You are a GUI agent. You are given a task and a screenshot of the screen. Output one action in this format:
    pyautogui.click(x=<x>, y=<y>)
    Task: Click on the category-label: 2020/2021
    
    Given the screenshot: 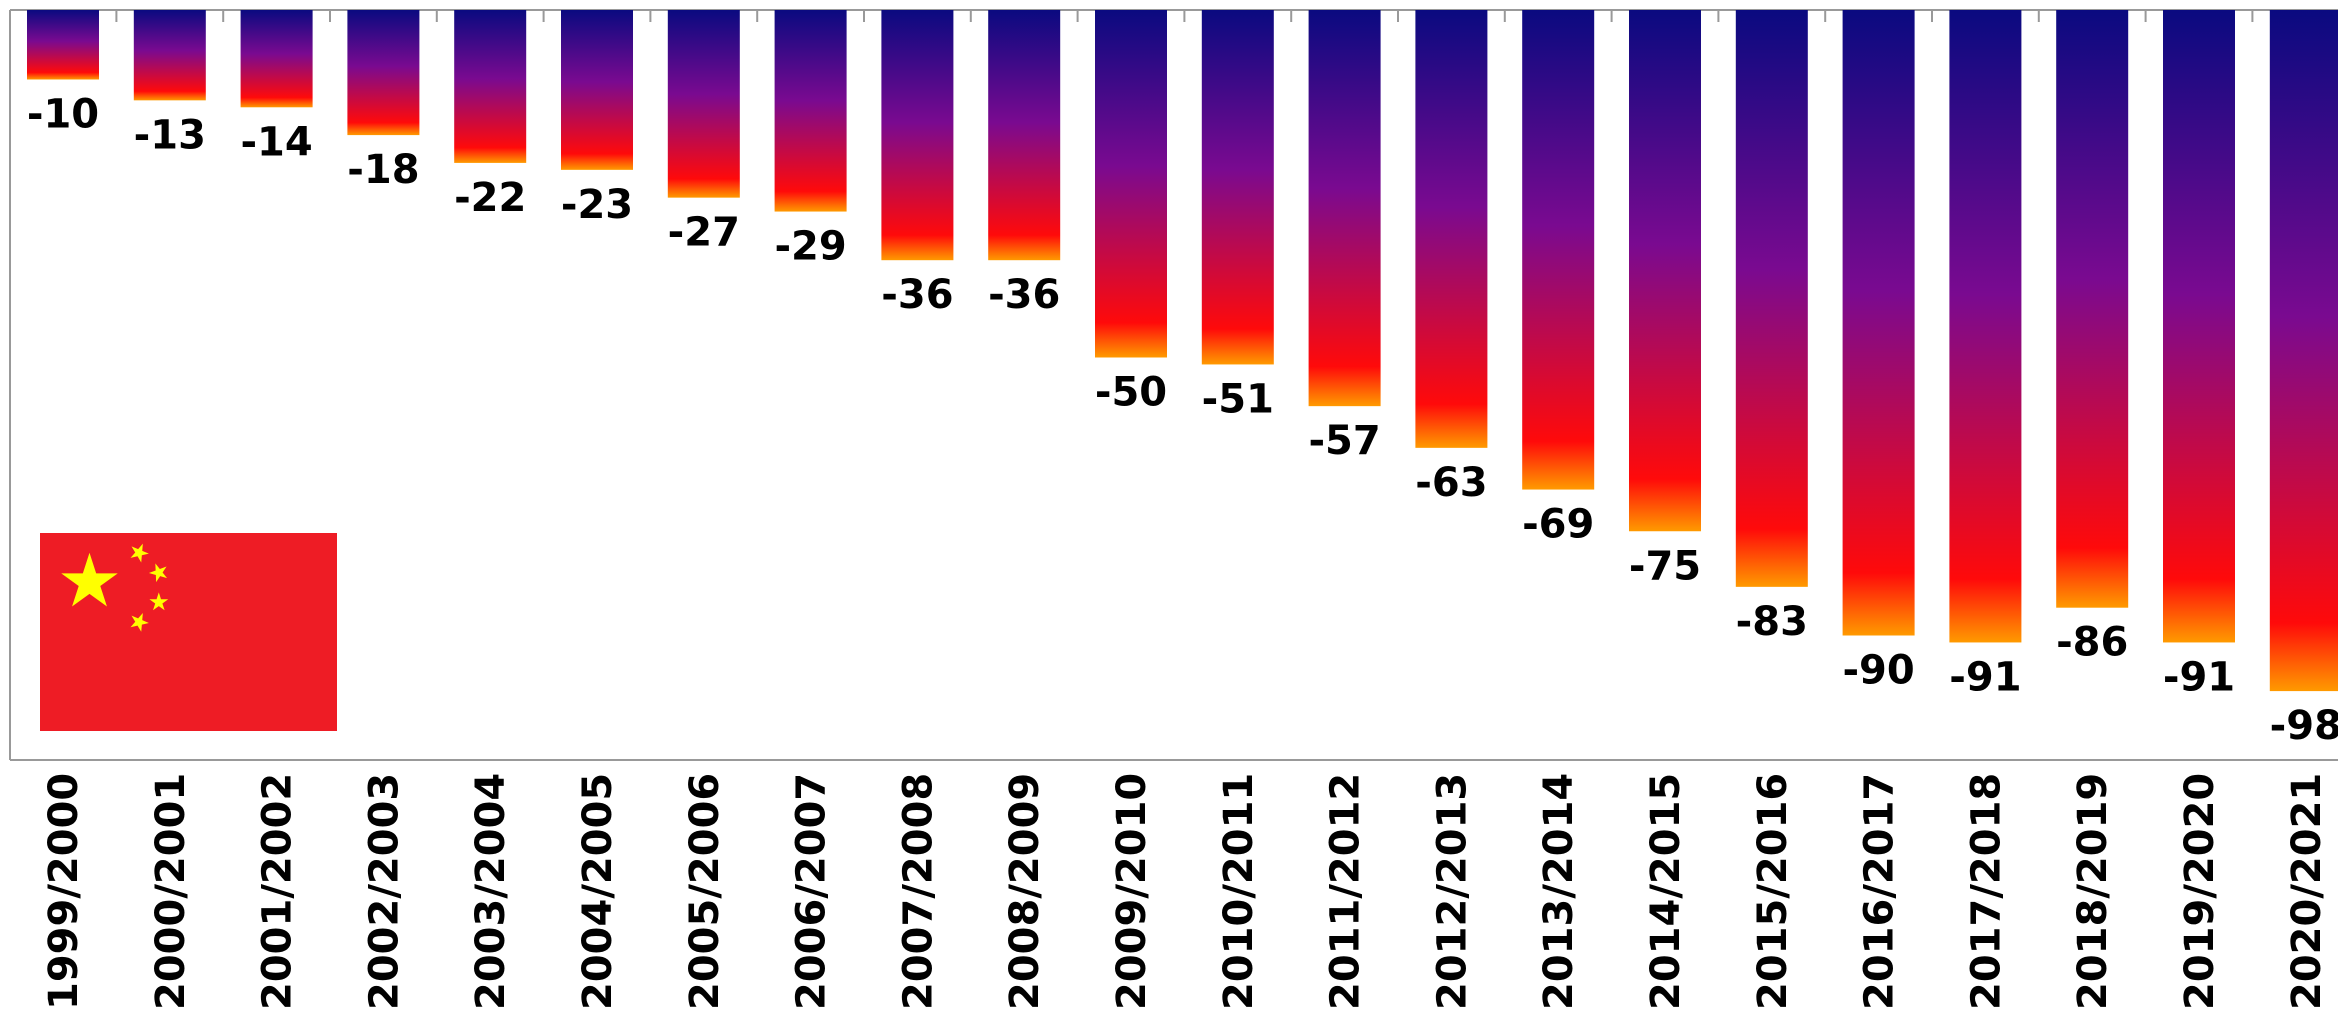 What is the action you would take?
    pyautogui.click(x=2307, y=891)
    